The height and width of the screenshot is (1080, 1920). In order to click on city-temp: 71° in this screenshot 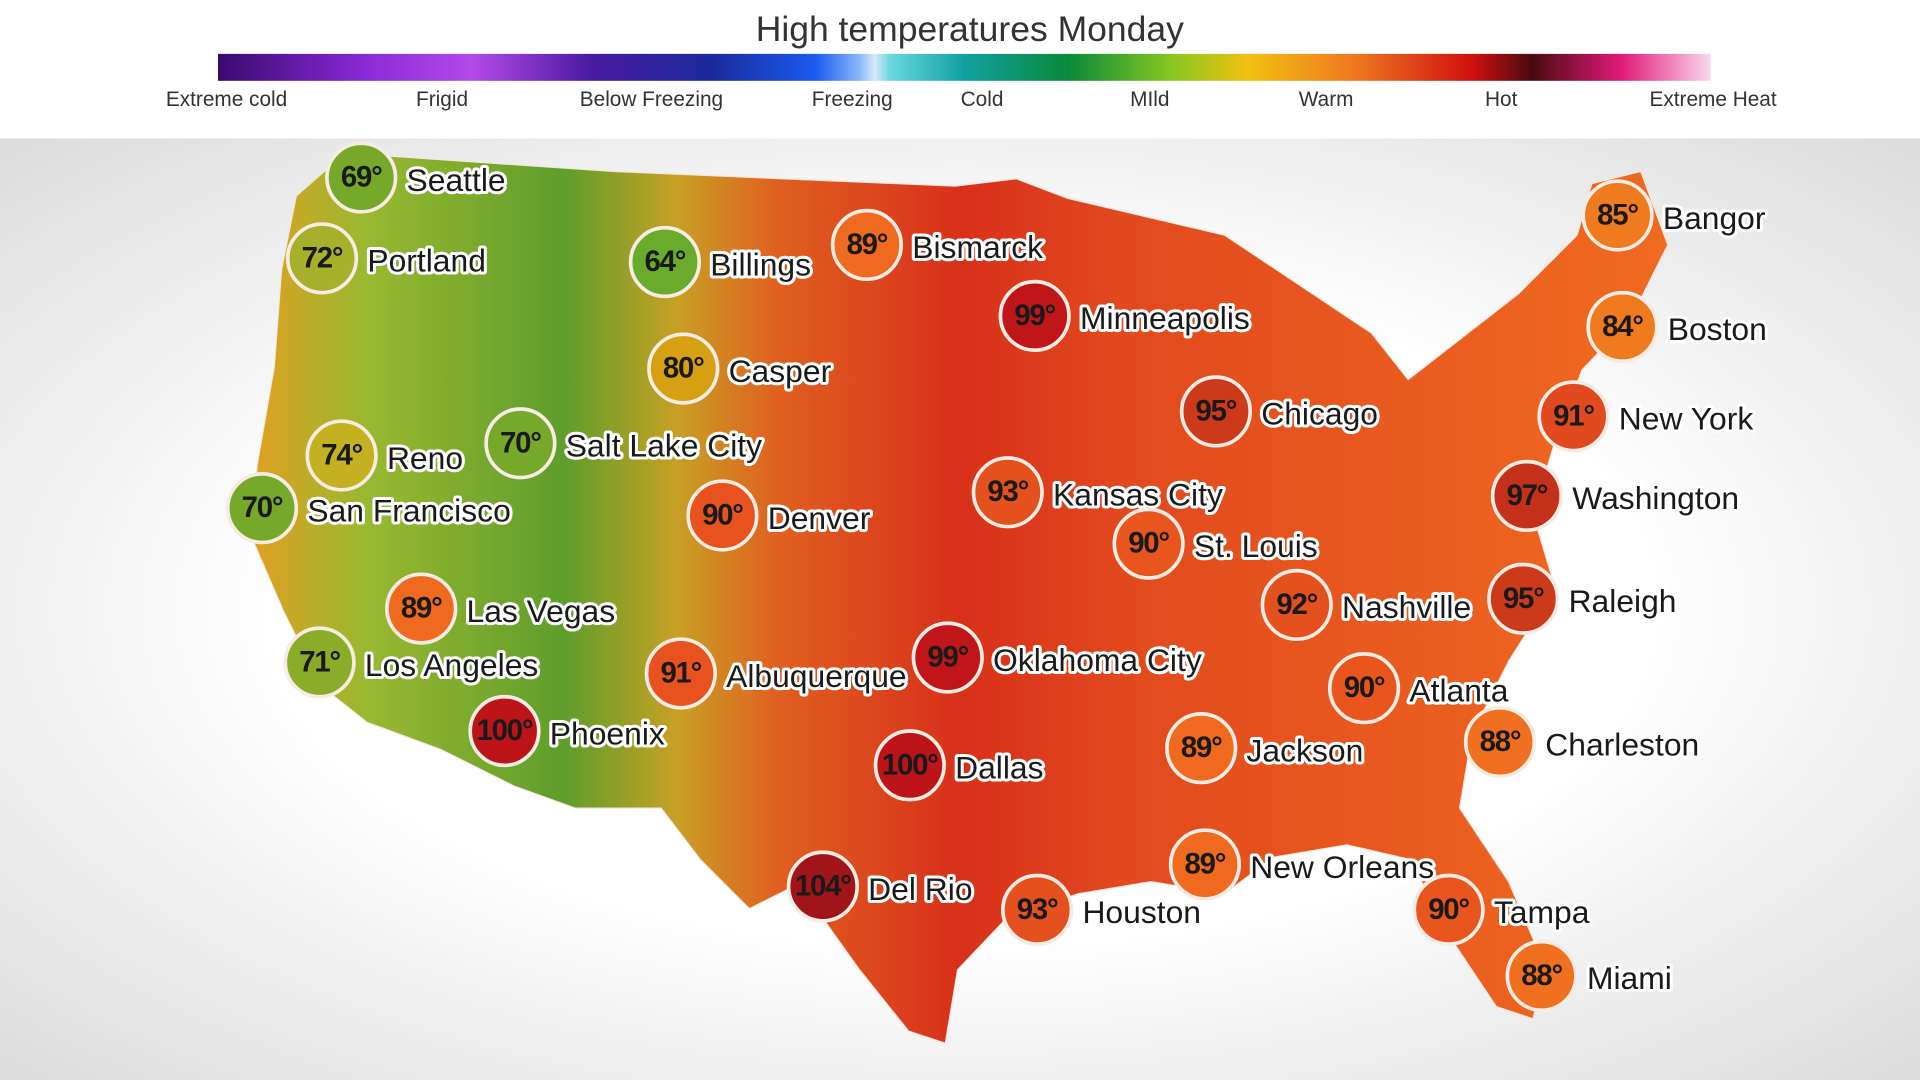, I will do `click(319, 661)`.